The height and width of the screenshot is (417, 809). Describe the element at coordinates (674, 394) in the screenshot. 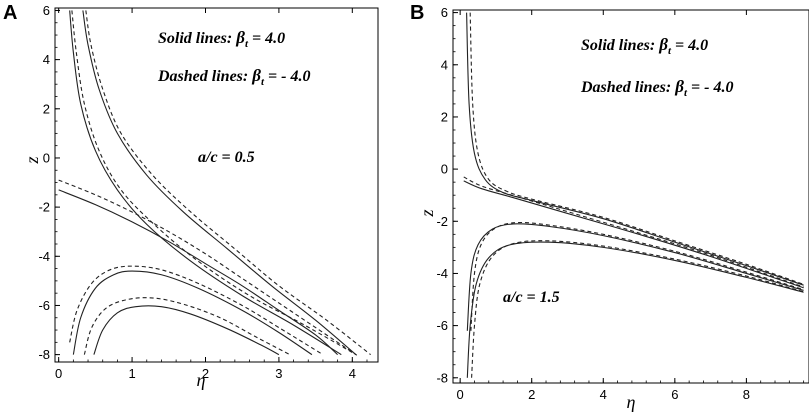

I see `x-tick-label: 6` at that location.